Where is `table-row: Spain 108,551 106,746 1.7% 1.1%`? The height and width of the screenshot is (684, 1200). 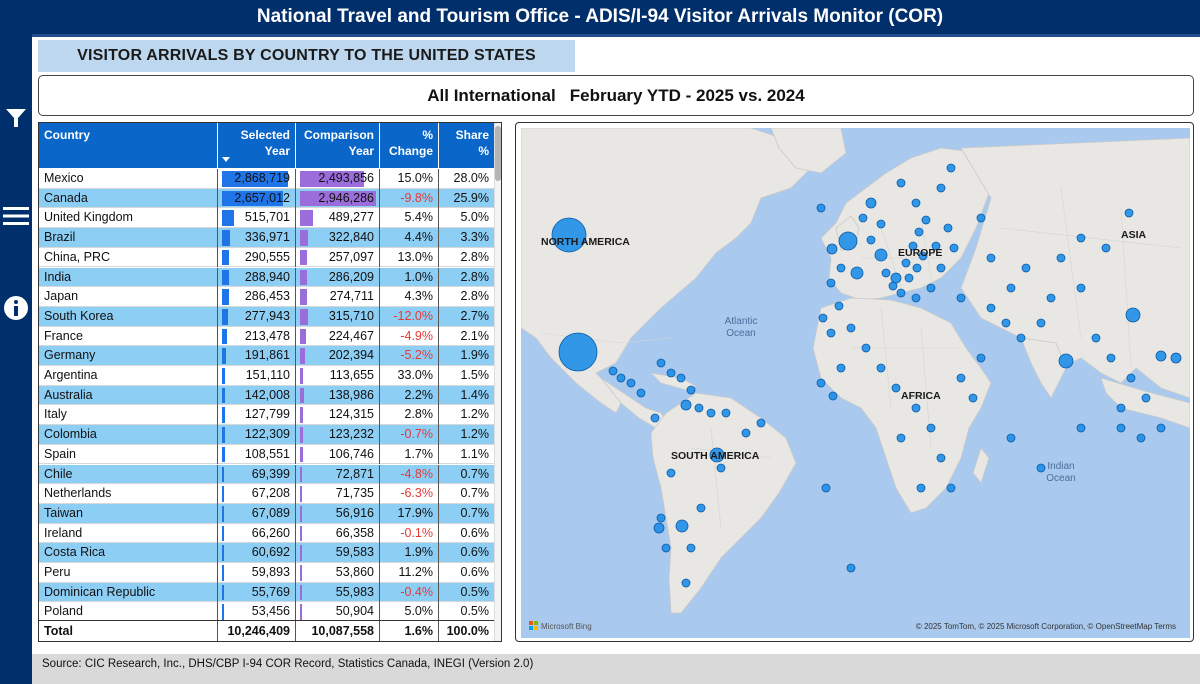 table-row: Spain 108,551 106,746 1.7% 1.1% is located at coordinates (266, 454).